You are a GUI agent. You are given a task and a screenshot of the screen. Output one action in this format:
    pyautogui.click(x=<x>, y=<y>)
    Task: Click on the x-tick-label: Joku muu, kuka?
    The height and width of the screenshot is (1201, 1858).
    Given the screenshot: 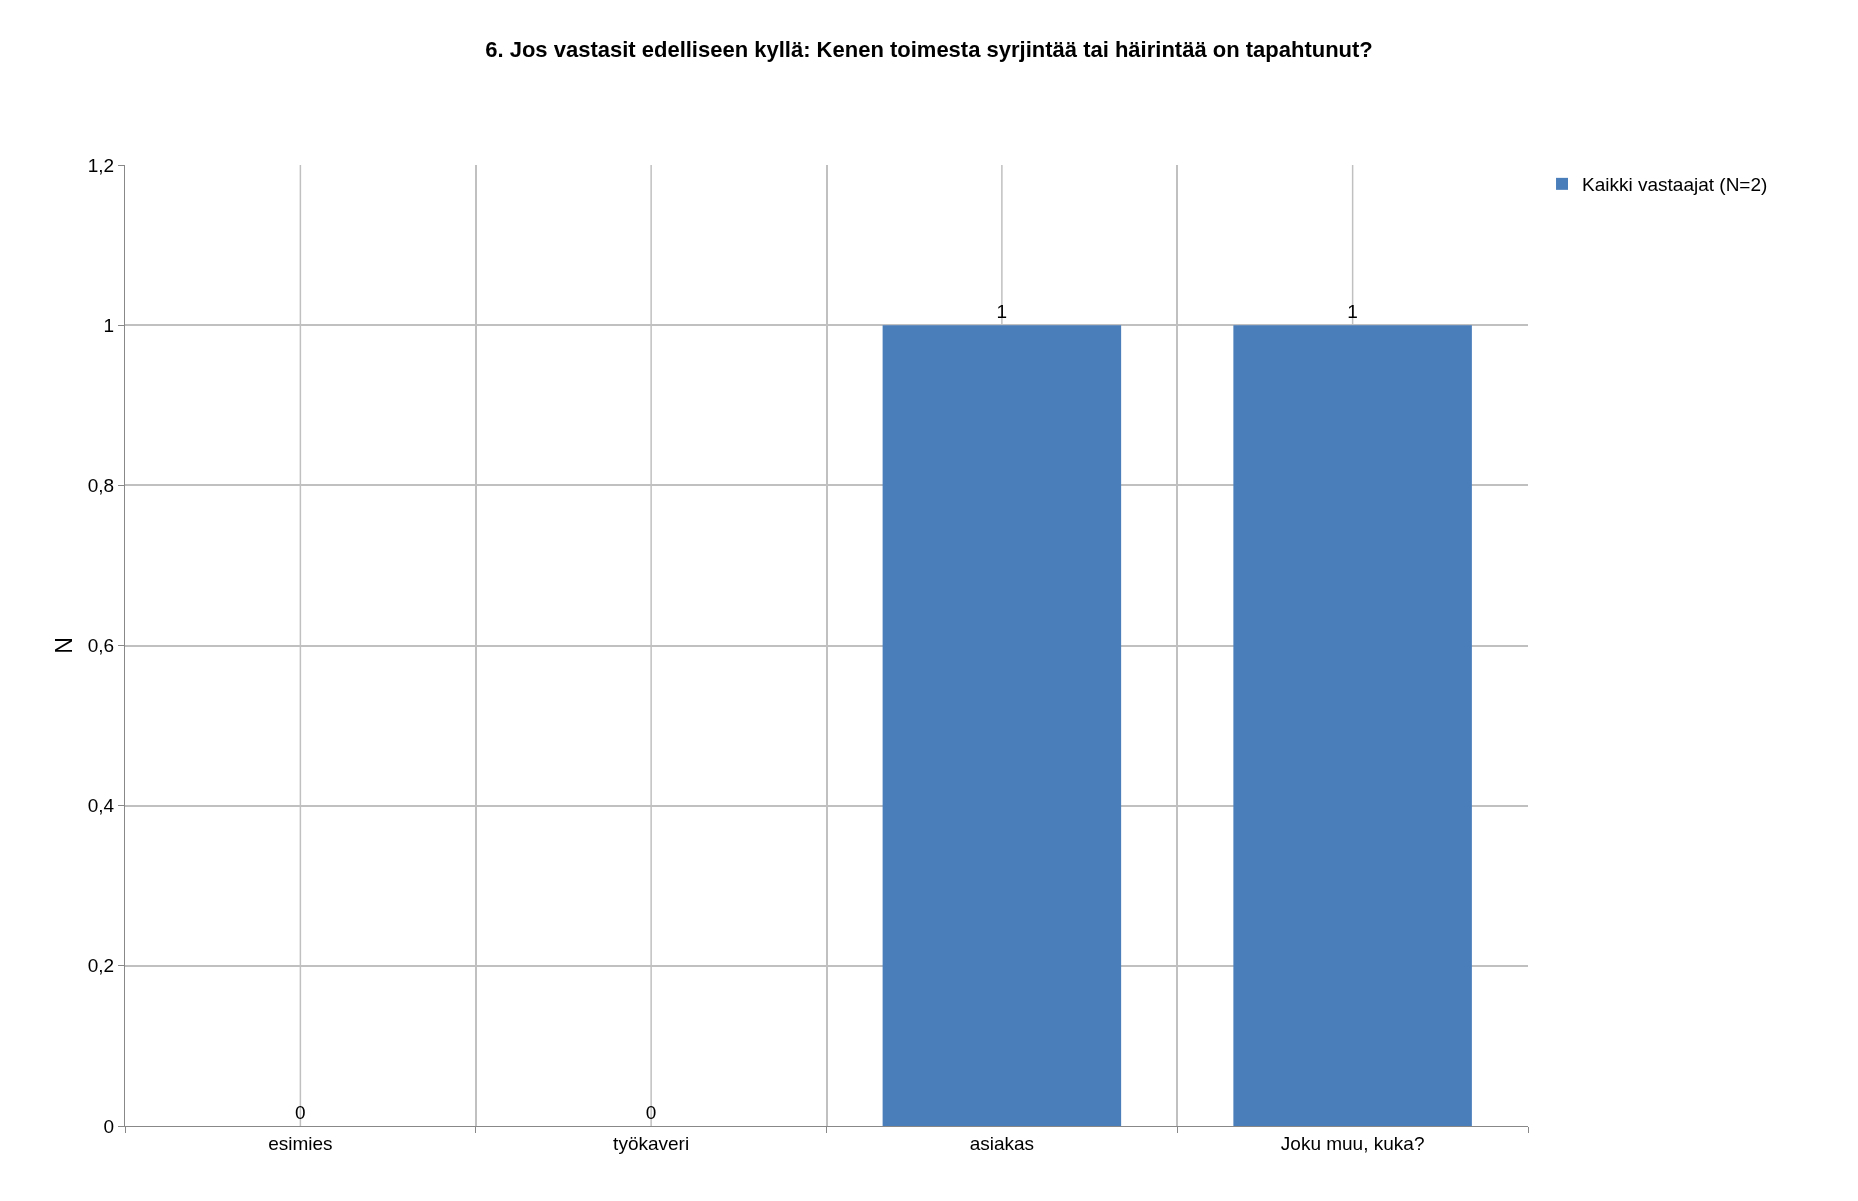 What is the action you would take?
    pyautogui.click(x=1352, y=1143)
    